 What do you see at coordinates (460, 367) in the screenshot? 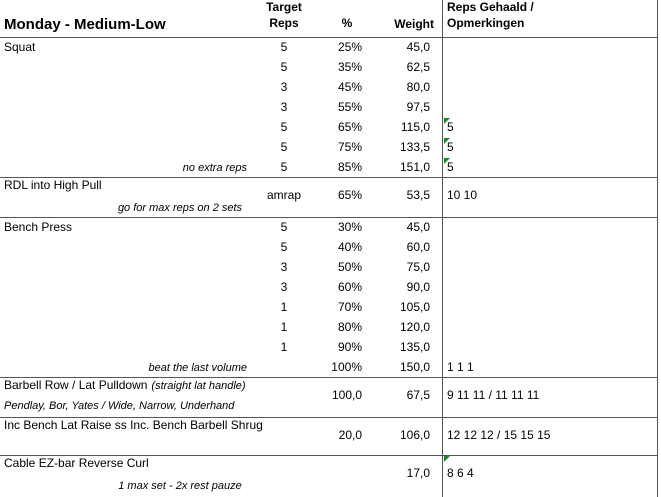
I see `reps-done: 1 1 1` at bounding box center [460, 367].